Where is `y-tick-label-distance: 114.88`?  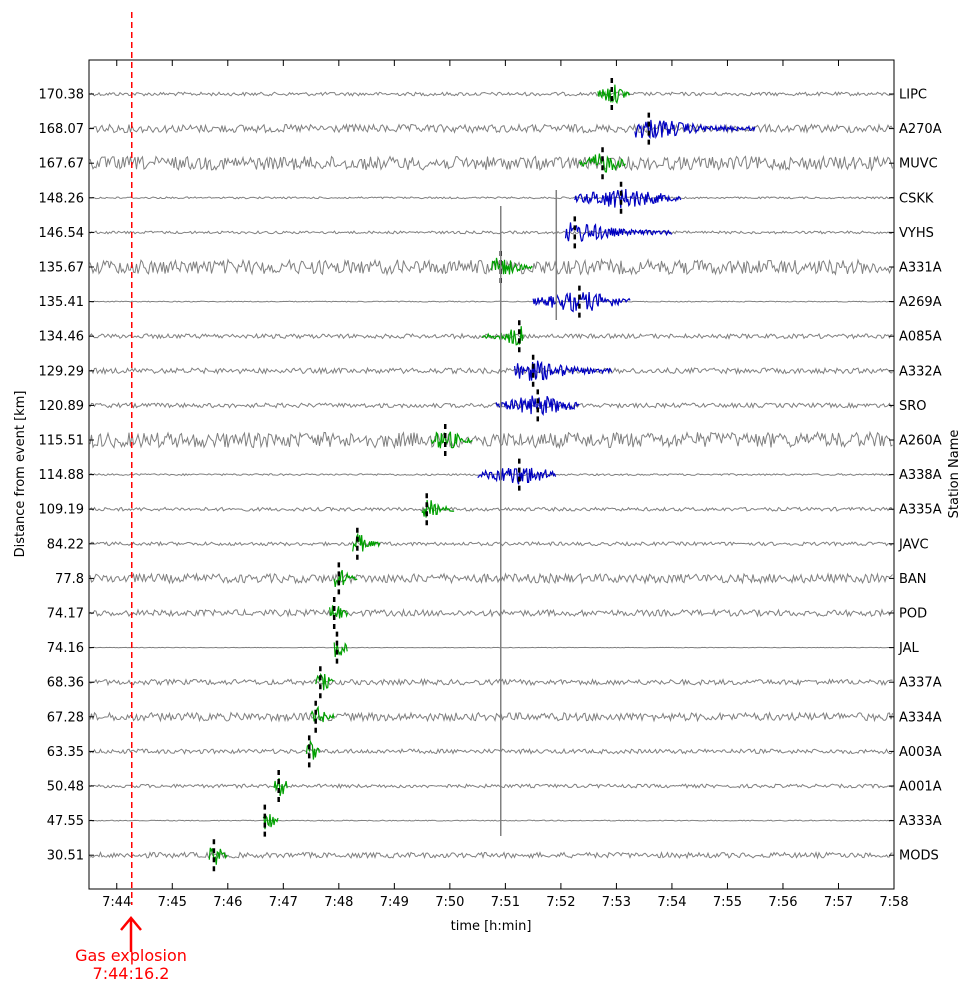 y-tick-label-distance: 114.88 is located at coordinates (62, 475).